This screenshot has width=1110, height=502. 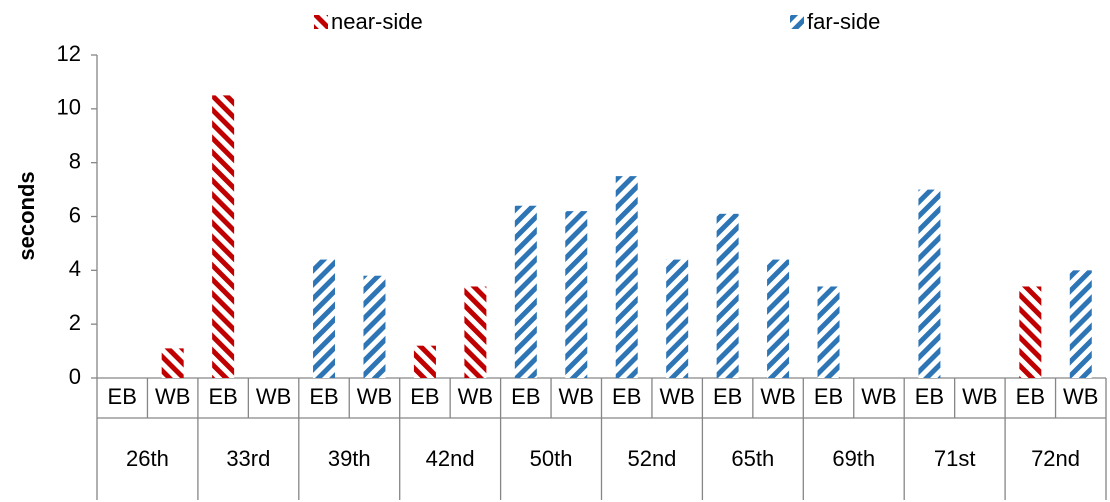 I want to click on group-label: 71st, so click(x=955, y=458).